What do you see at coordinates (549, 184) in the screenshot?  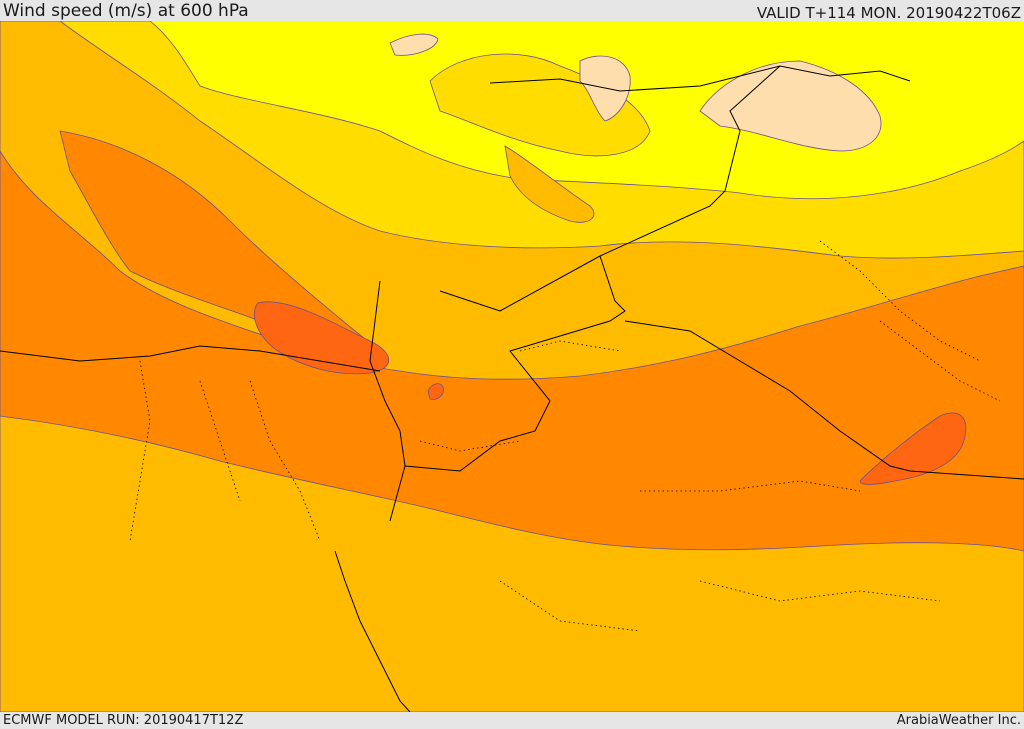 I see `band-3-inner-patch` at bounding box center [549, 184].